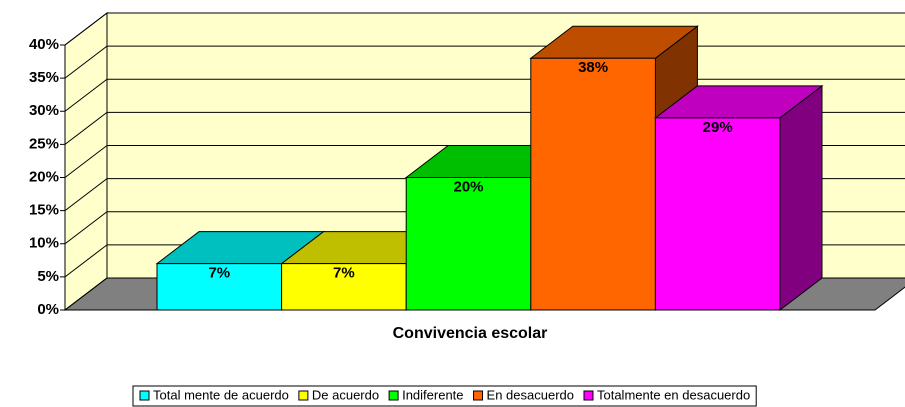  Describe the element at coordinates (470, 333) in the screenshot. I see `x-axis-label: Convivencia escolar` at that location.